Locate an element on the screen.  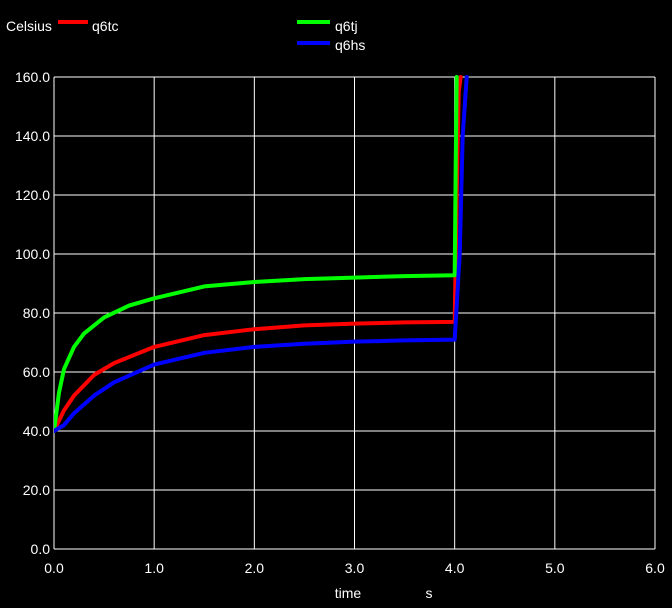
x-tick-label: 0.0 is located at coordinates (54, 568).